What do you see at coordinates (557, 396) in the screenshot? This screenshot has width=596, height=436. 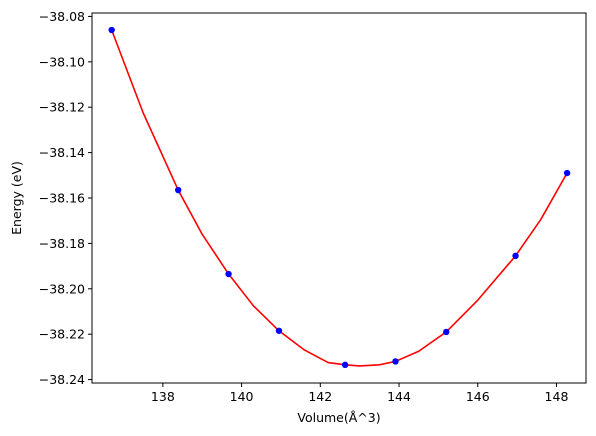 I see `x-tick-label: 148` at bounding box center [557, 396].